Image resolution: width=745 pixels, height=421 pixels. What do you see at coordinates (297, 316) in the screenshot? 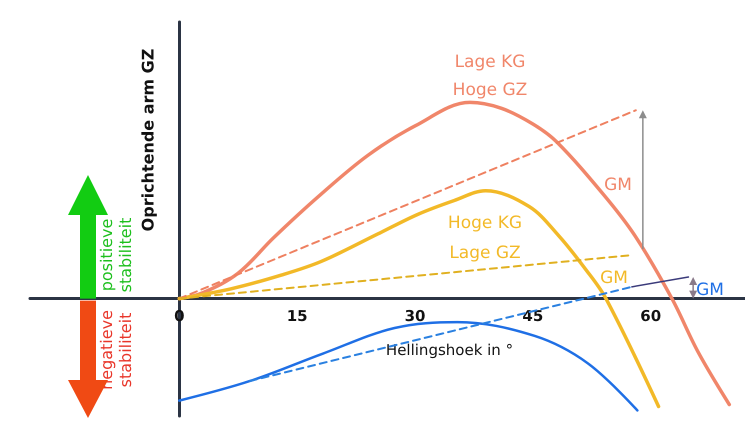
I see `x-tick-label: 15` at bounding box center [297, 316].